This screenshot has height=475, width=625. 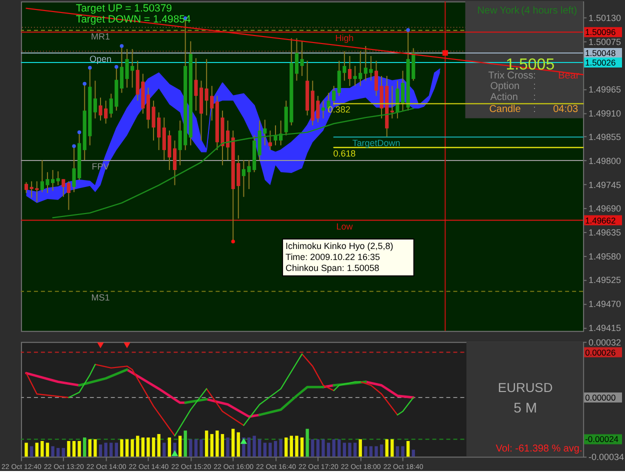 What do you see at coordinates (566, 110) in the screenshot?
I see `annotation: 04:03` at bounding box center [566, 110].